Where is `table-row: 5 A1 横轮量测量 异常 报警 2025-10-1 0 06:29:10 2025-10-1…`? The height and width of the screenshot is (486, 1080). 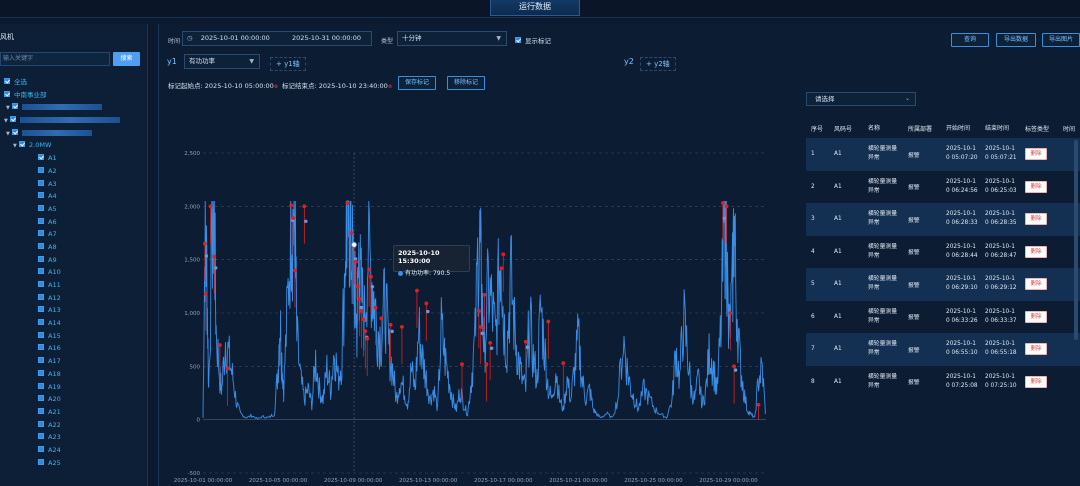 table-row: 5 A1 横轮量测量 异常 报警 2025-10-1 0 06:29:10 2025-10-1… is located at coordinates (943, 284).